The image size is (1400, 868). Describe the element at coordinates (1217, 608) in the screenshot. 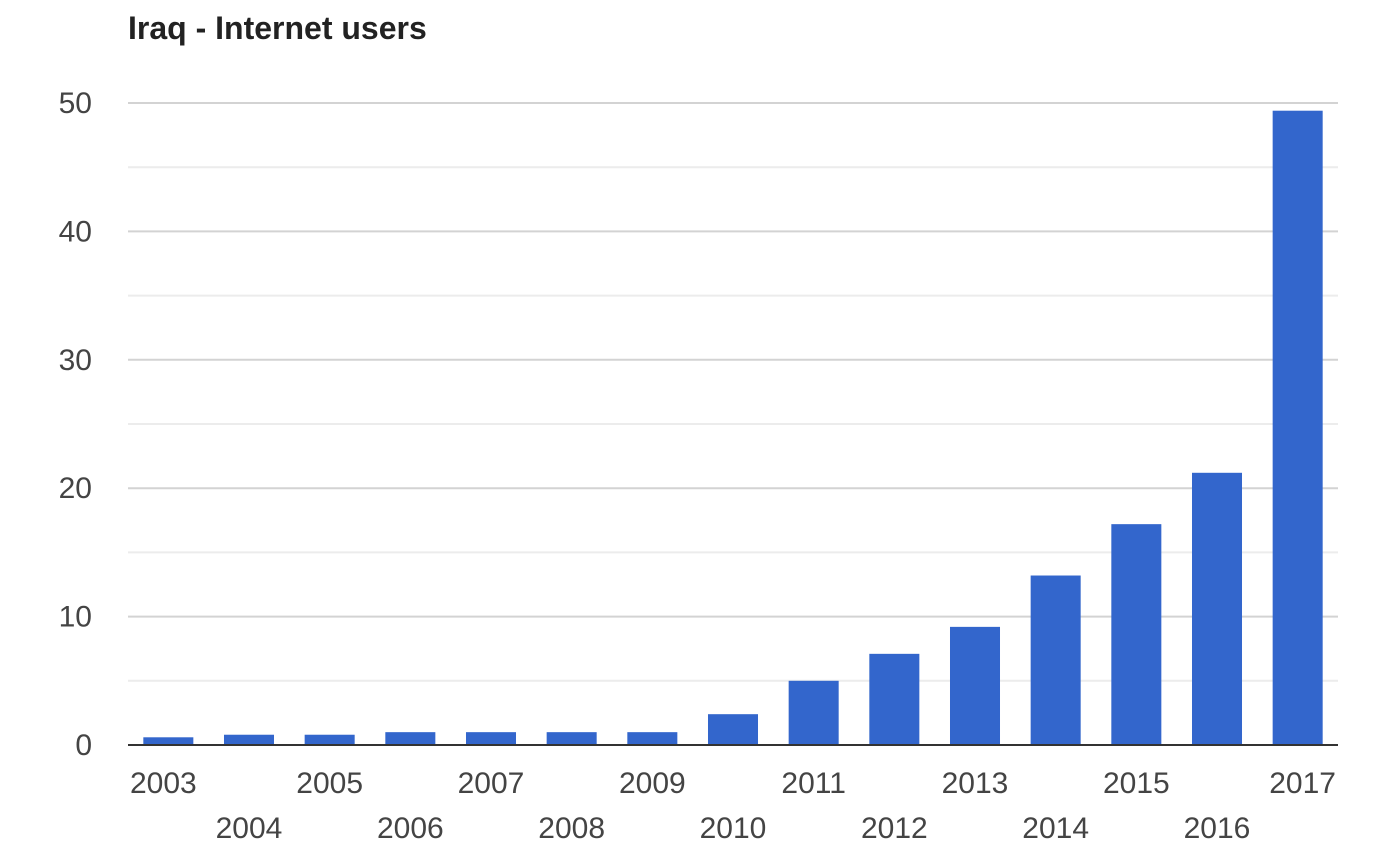

I see `bar-2016` at that location.